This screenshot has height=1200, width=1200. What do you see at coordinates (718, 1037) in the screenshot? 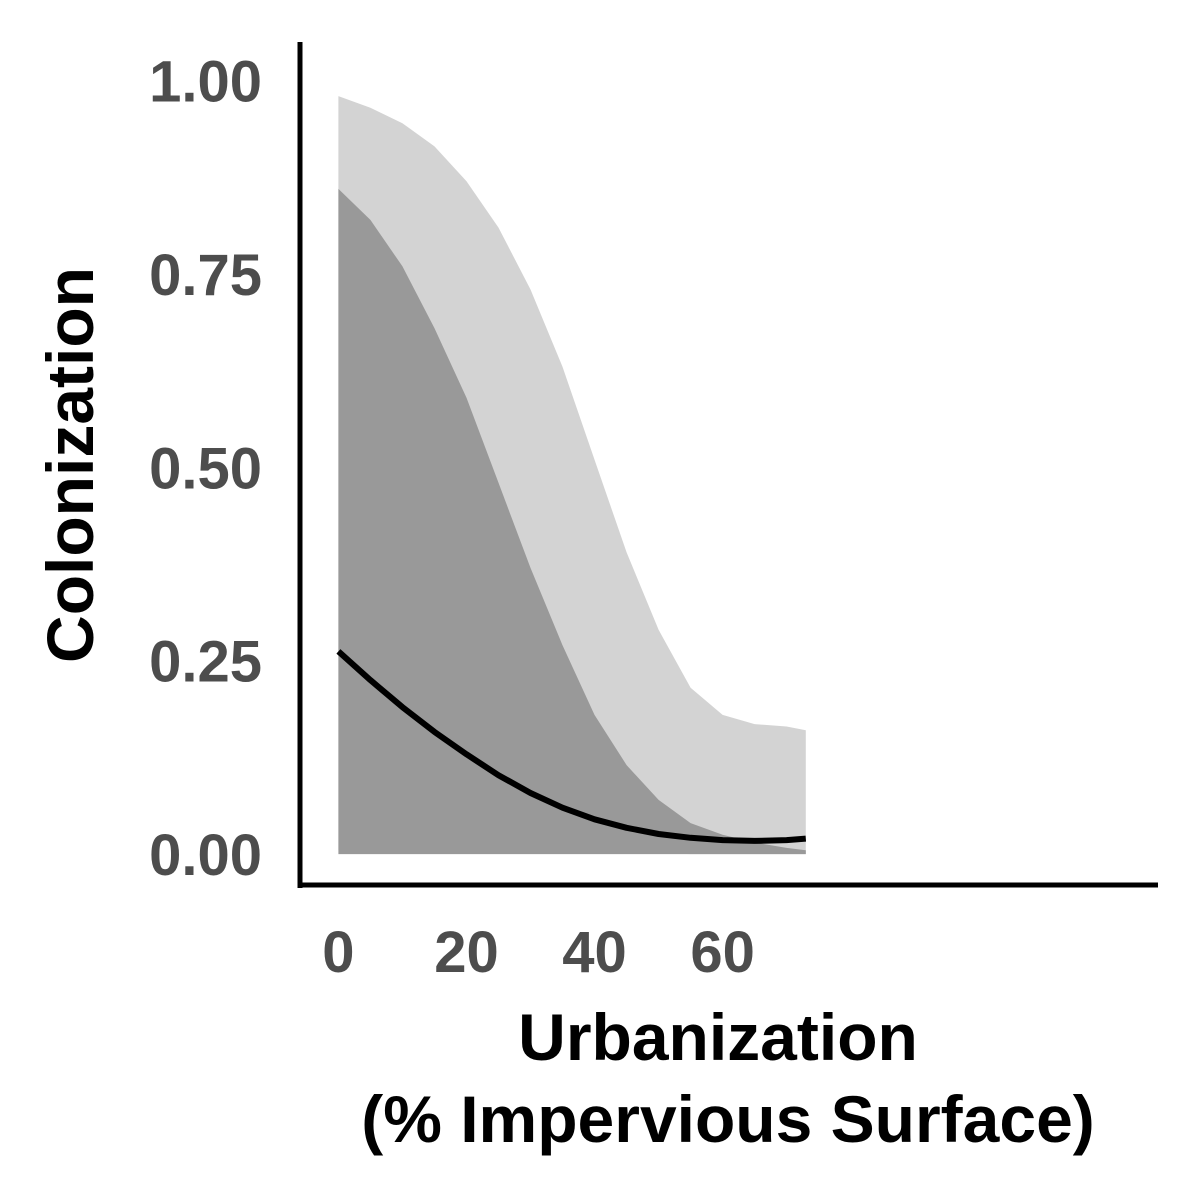
I see `x-axis-title-line1: Urbanization` at bounding box center [718, 1037].